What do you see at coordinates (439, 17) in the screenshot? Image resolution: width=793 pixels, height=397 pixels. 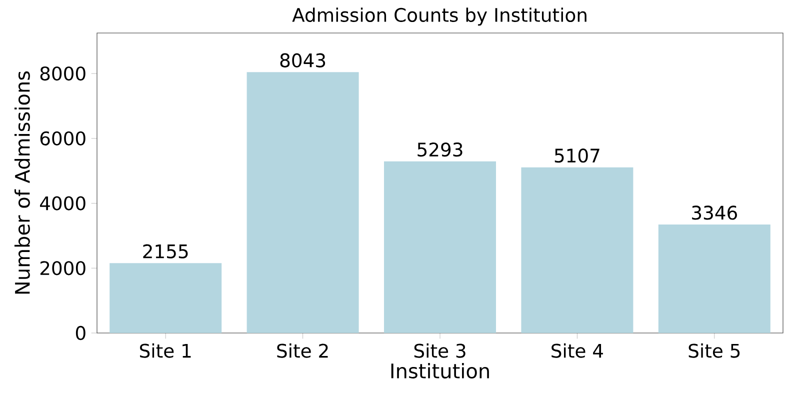 I see `chart-title: Admission Counts by Institution` at bounding box center [439, 17].